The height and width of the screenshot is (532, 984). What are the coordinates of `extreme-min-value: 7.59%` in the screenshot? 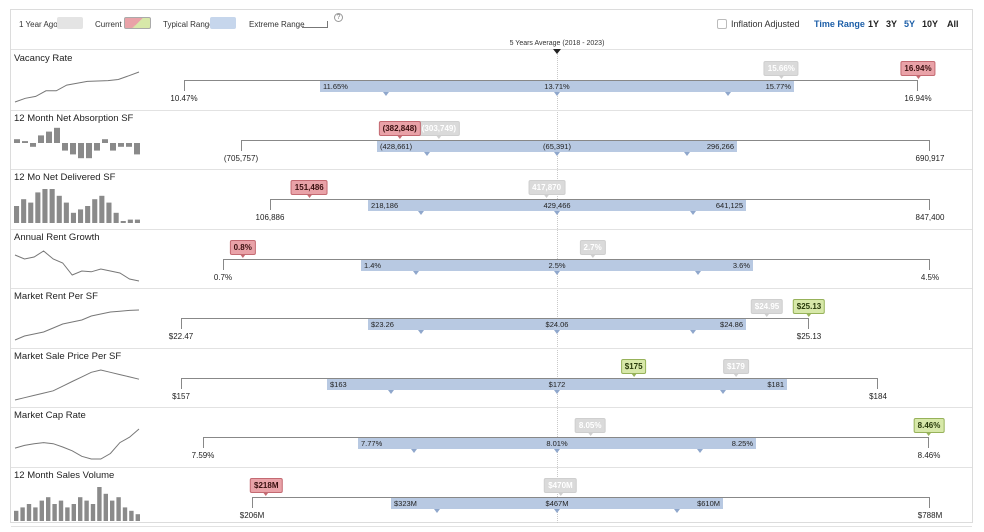 It's located at (203, 455).